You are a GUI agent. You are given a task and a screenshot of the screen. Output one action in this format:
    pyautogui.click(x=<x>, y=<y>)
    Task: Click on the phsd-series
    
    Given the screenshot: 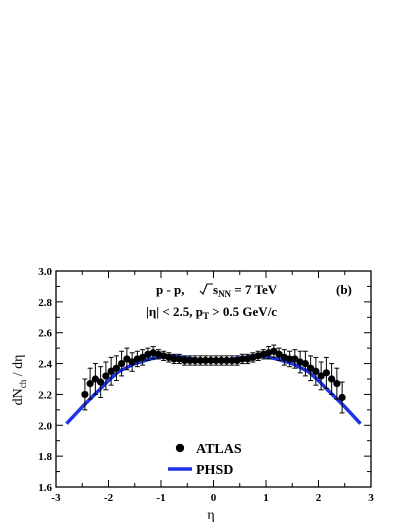 What is the action you would take?
    pyautogui.click(x=213, y=389)
    